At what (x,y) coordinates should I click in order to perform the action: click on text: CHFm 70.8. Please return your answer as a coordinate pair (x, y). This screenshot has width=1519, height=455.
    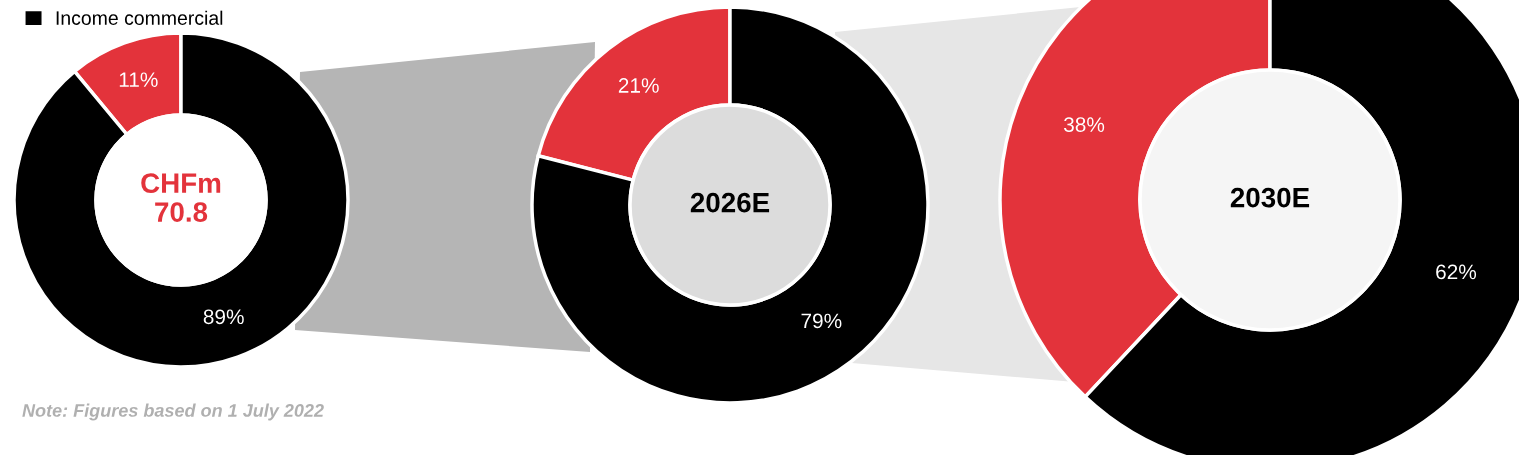
    Looking at the image, I should click on (181, 197).